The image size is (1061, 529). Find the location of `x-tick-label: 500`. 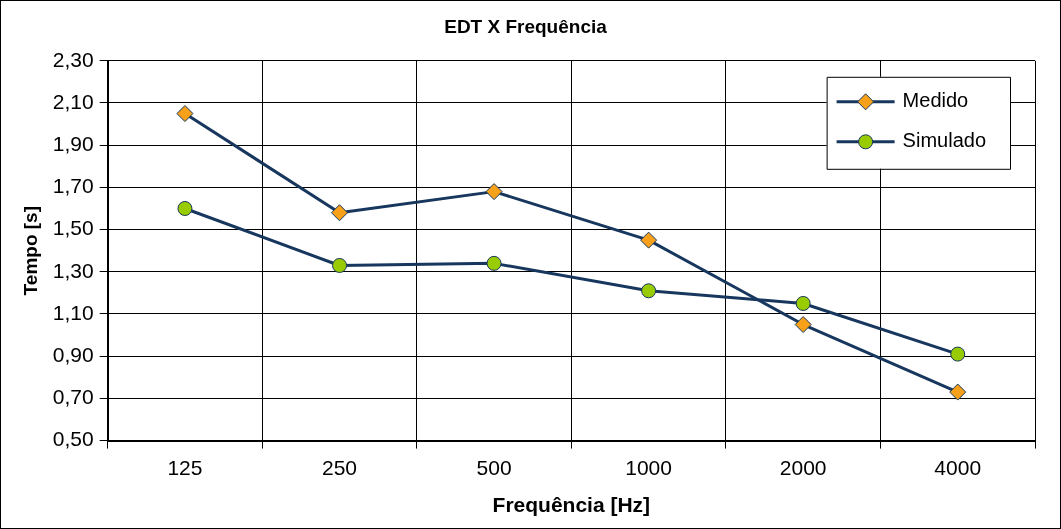

x-tick-label: 500 is located at coordinates (494, 467).